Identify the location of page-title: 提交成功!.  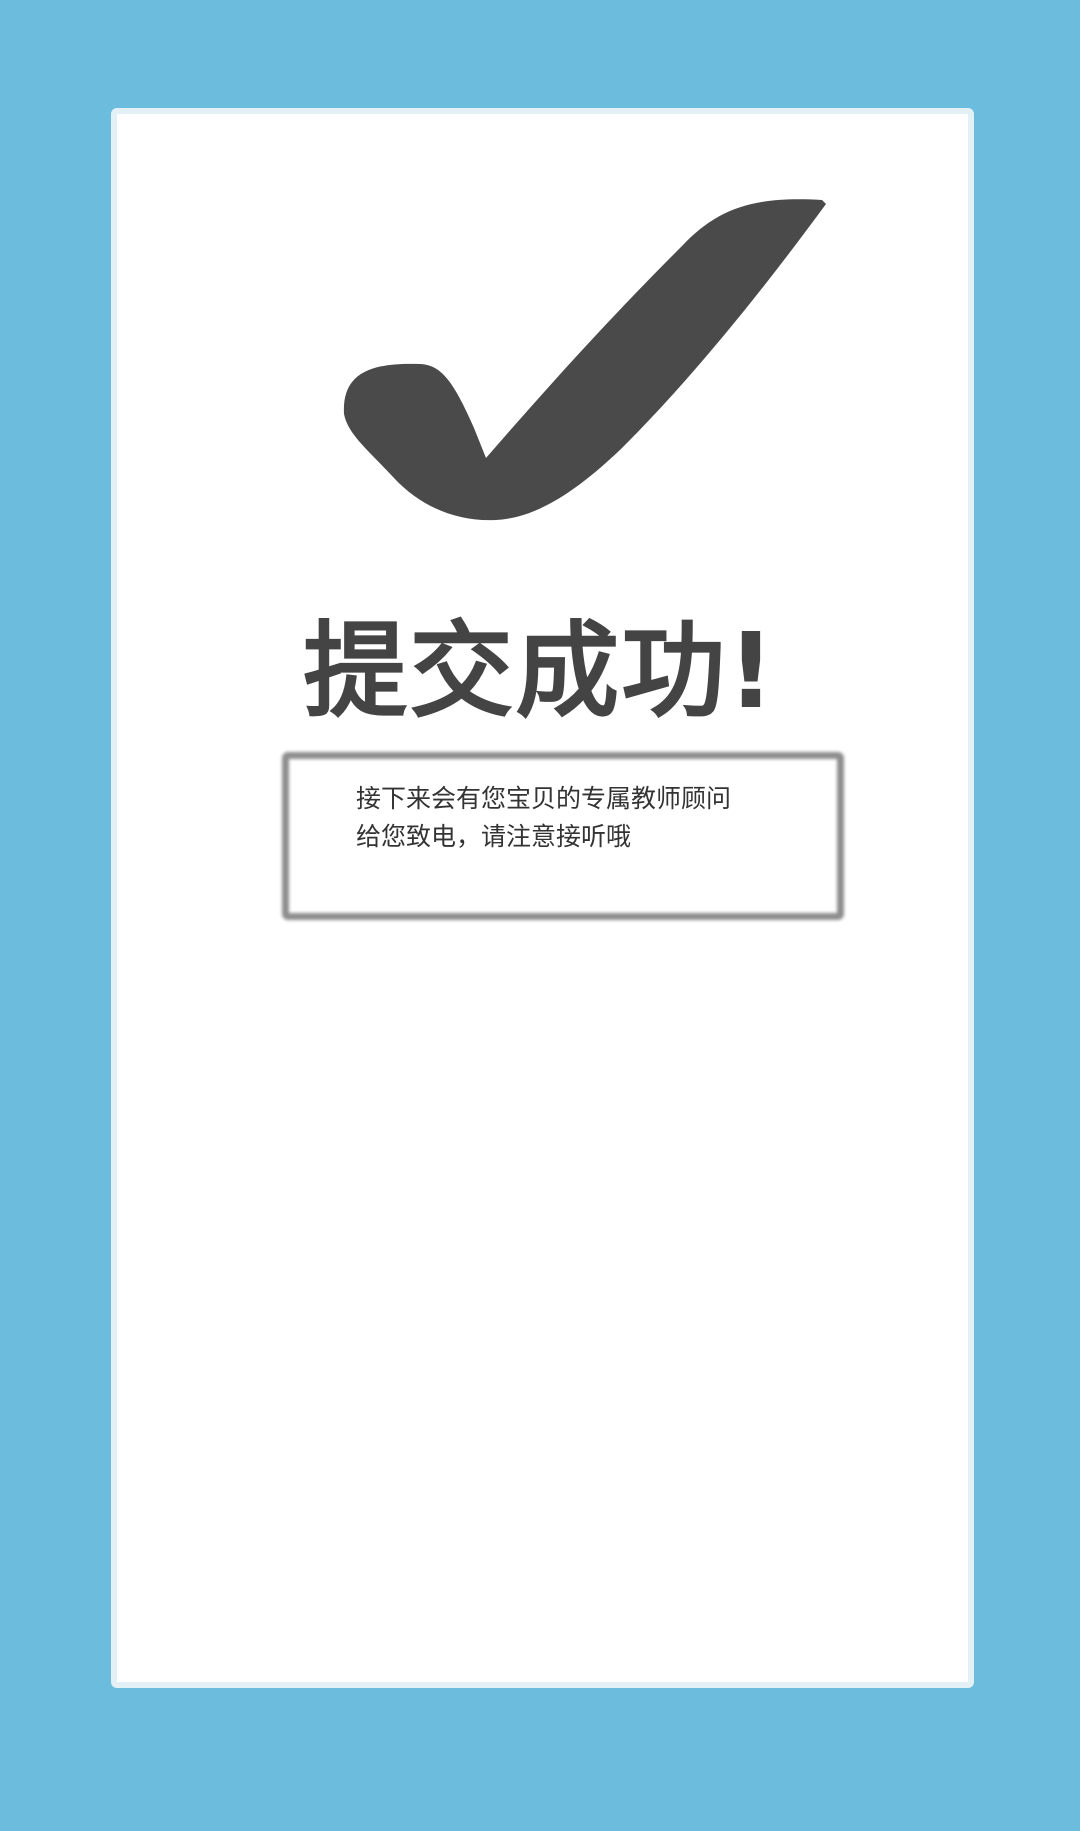
(540, 671).